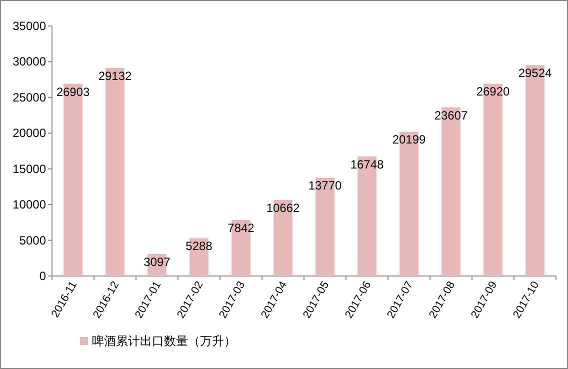 The height and width of the screenshot is (369, 568). What do you see at coordinates (29, 205) in the screenshot?
I see `y-tick-label: 10000` at bounding box center [29, 205].